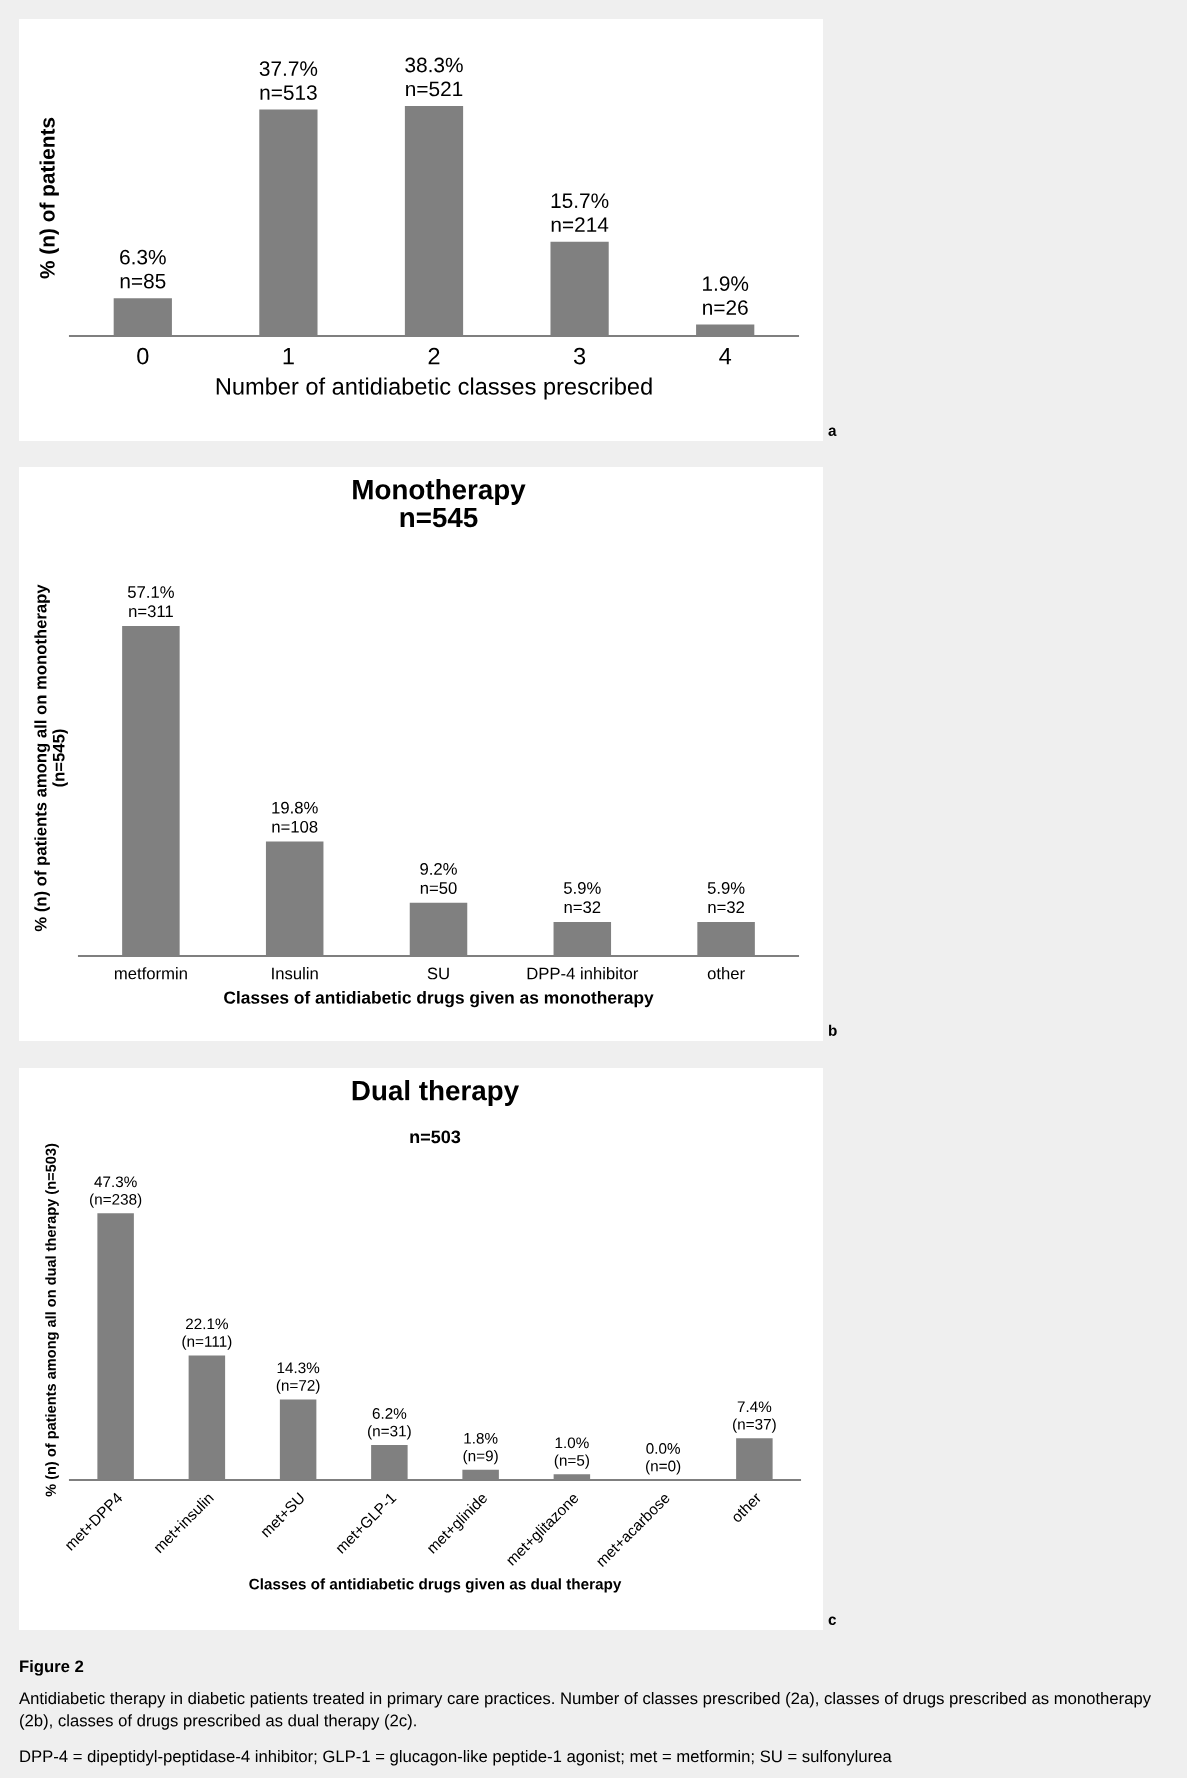 The image size is (1187, 1778). What do you see at coordinates (585, 1711) in the screenshot?
I see `text: Antidiabetic therapy in diabetic patients treated in primary care practices. Number of classes prescribed (2a), classes of drugs prescribed as monotherapy (2b), classes of drugs prescribed as dual therapy (2c).` at bounding box center [585, 1711].